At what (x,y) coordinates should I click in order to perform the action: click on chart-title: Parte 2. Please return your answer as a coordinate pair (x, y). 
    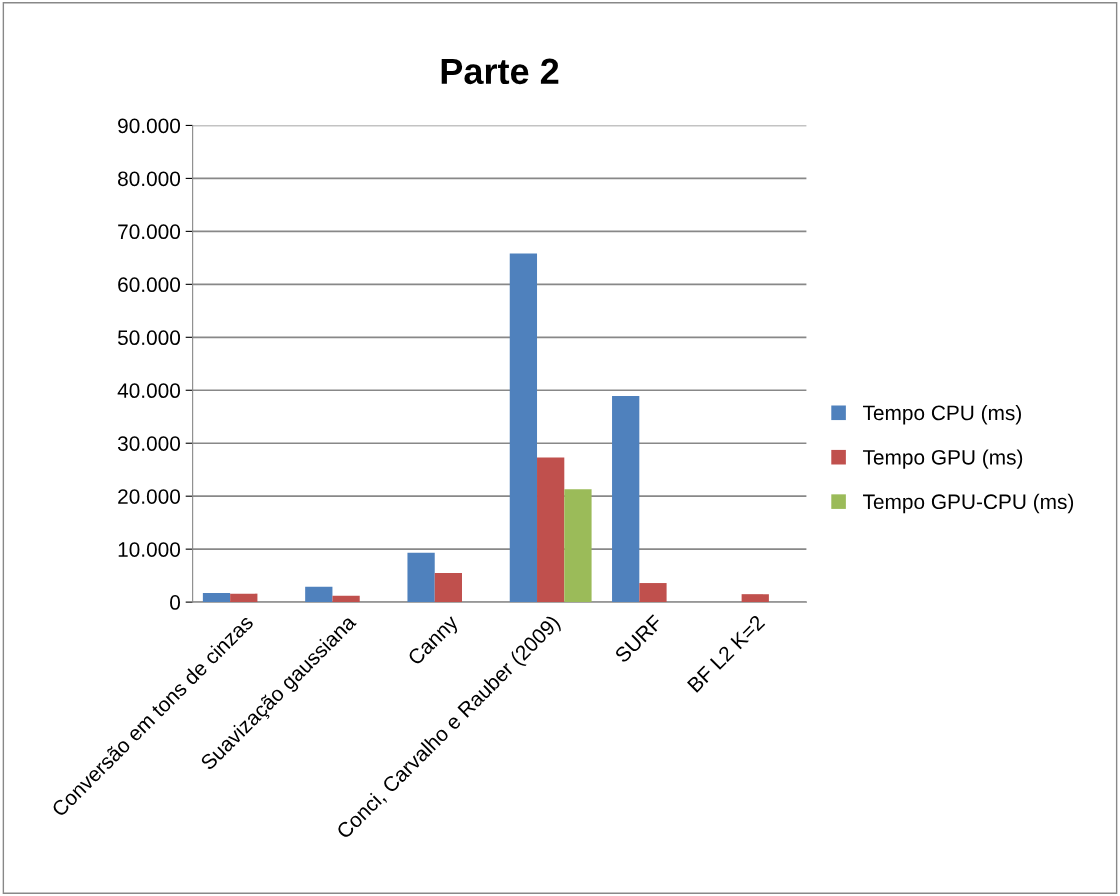
    Looking at the image, I should click on (500, 71).